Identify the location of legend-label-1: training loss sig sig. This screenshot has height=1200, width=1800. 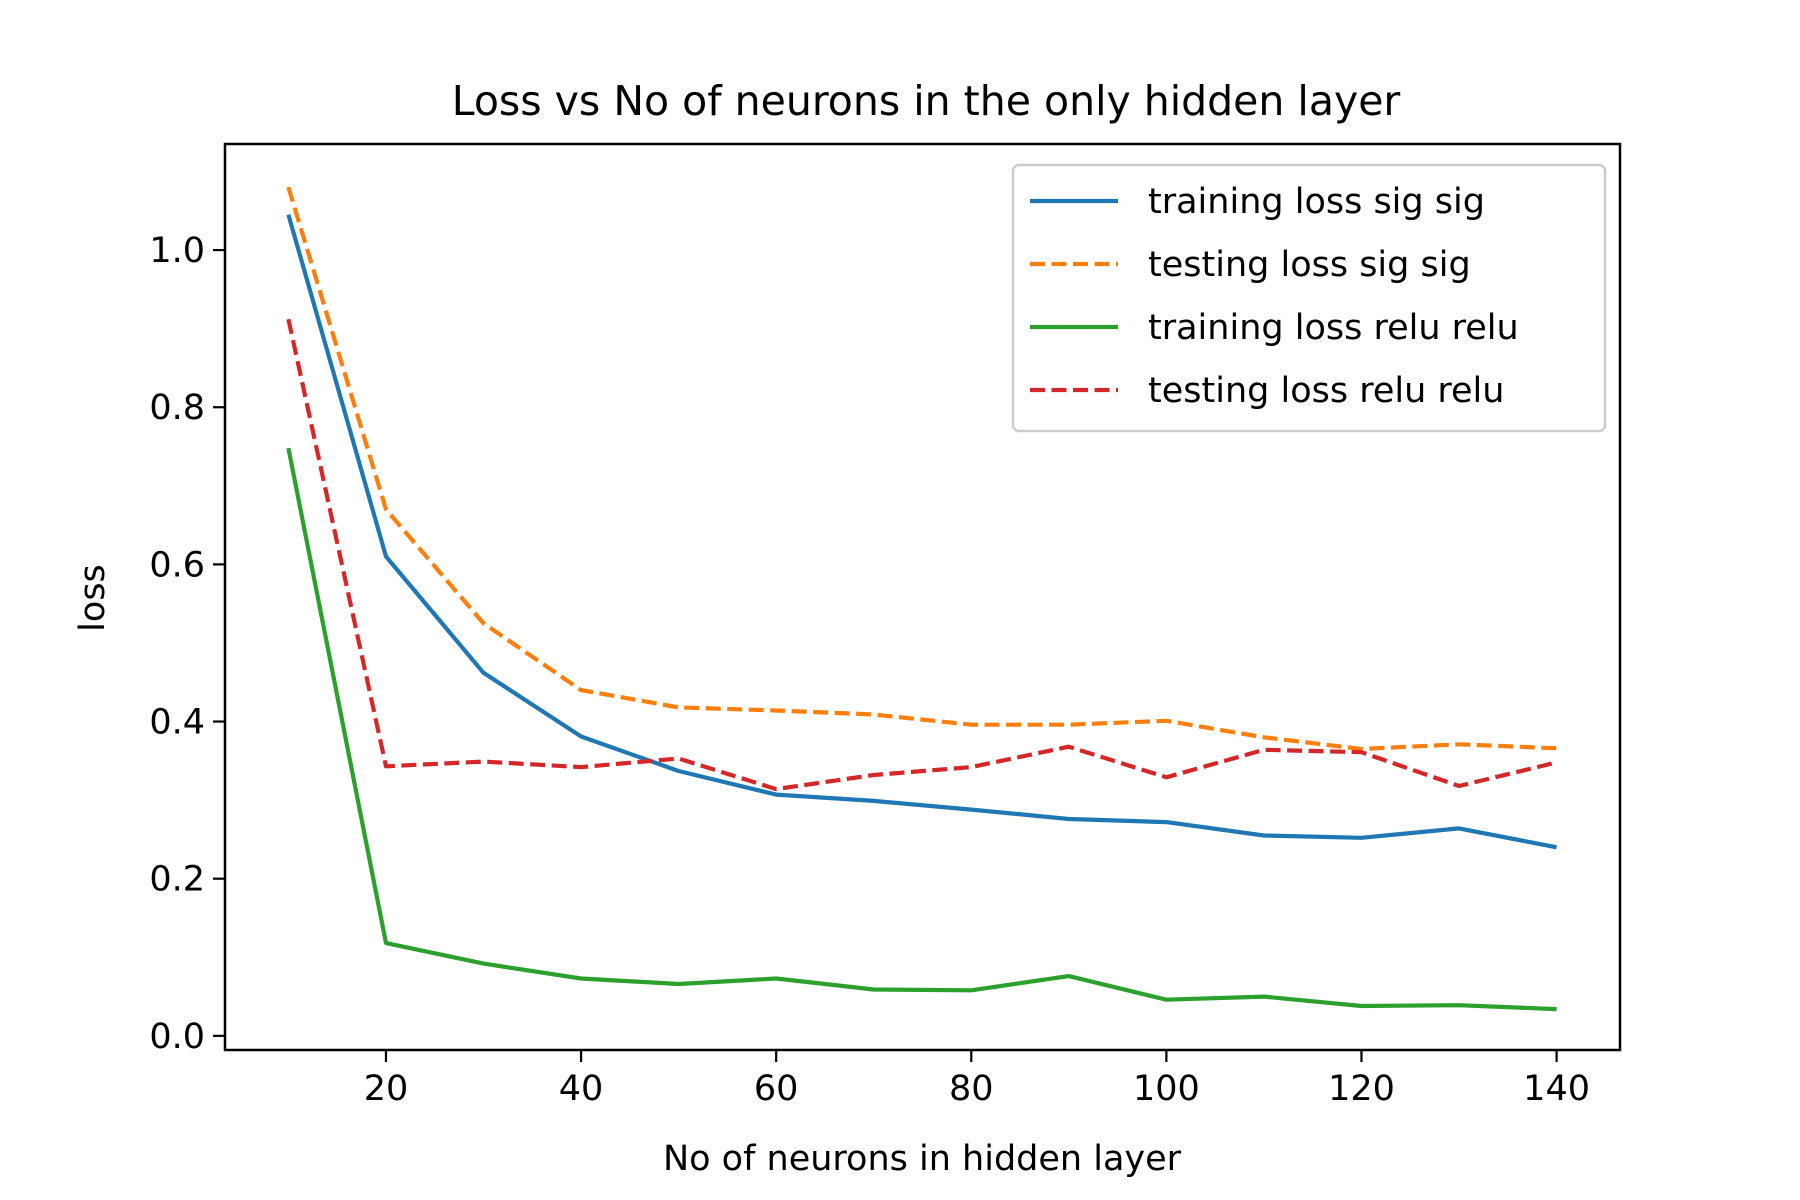
(1316, 202).